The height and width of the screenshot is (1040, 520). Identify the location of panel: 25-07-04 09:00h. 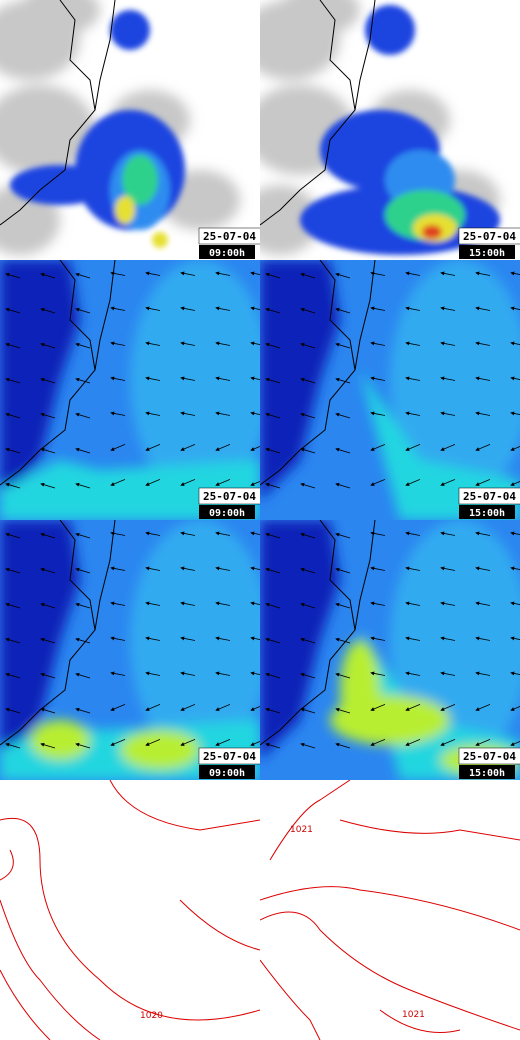
(130, 130).